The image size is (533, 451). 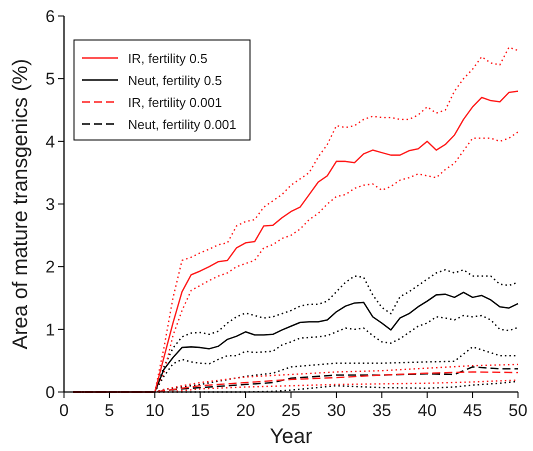 What do you see at coordinates (20, 204) in the screenshot?
I see `y-axis-title: Area of mature transgenics (%)` at bounding box center [20, 204].